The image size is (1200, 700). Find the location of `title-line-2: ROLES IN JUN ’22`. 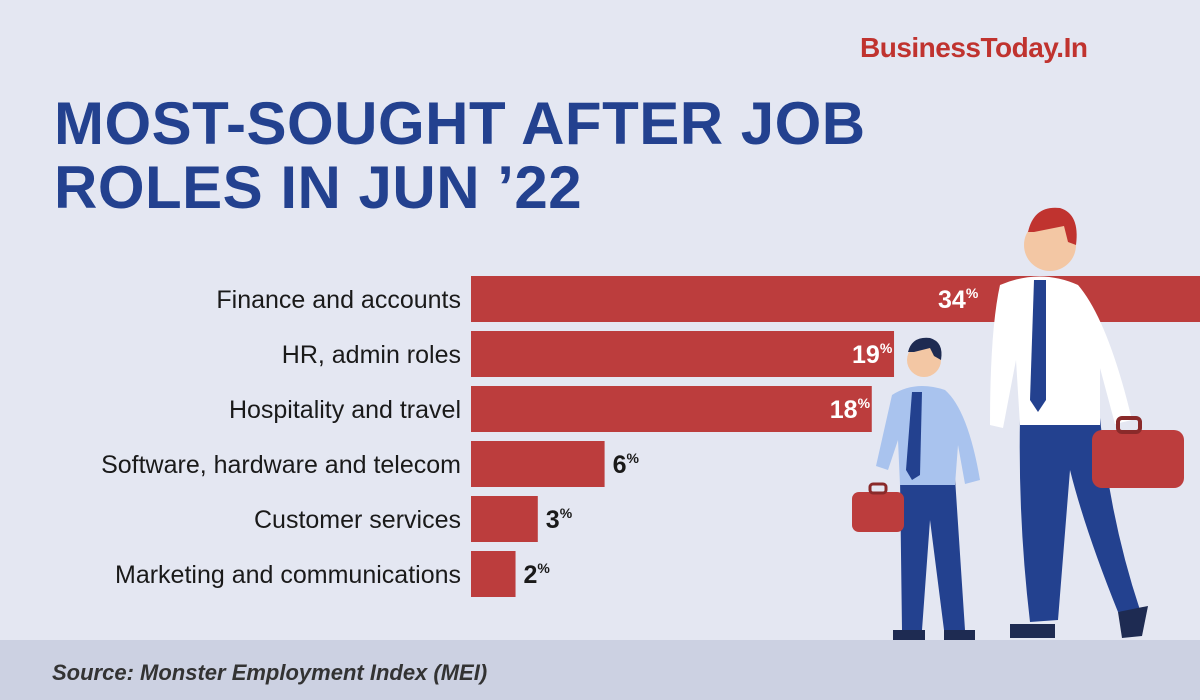

title-line-2: ROLES IN JUN ’22 is located at coordinates (318, 187).